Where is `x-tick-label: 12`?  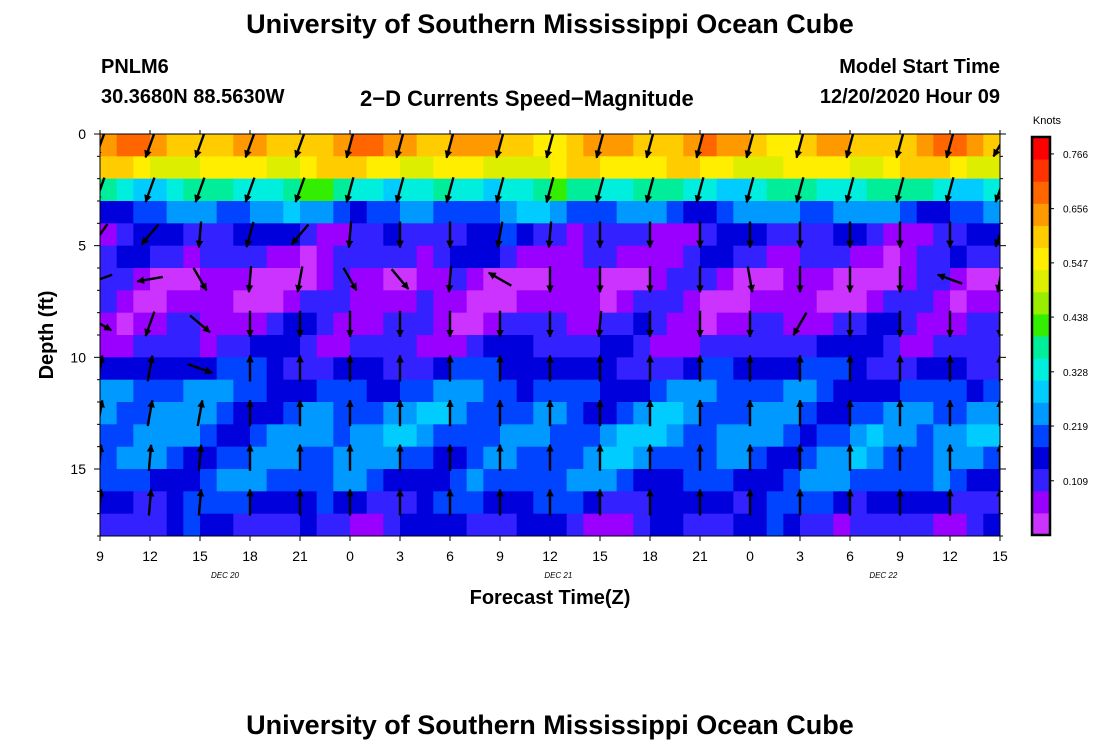 x-tick-label: 12 is located at coordinates (950, 556).